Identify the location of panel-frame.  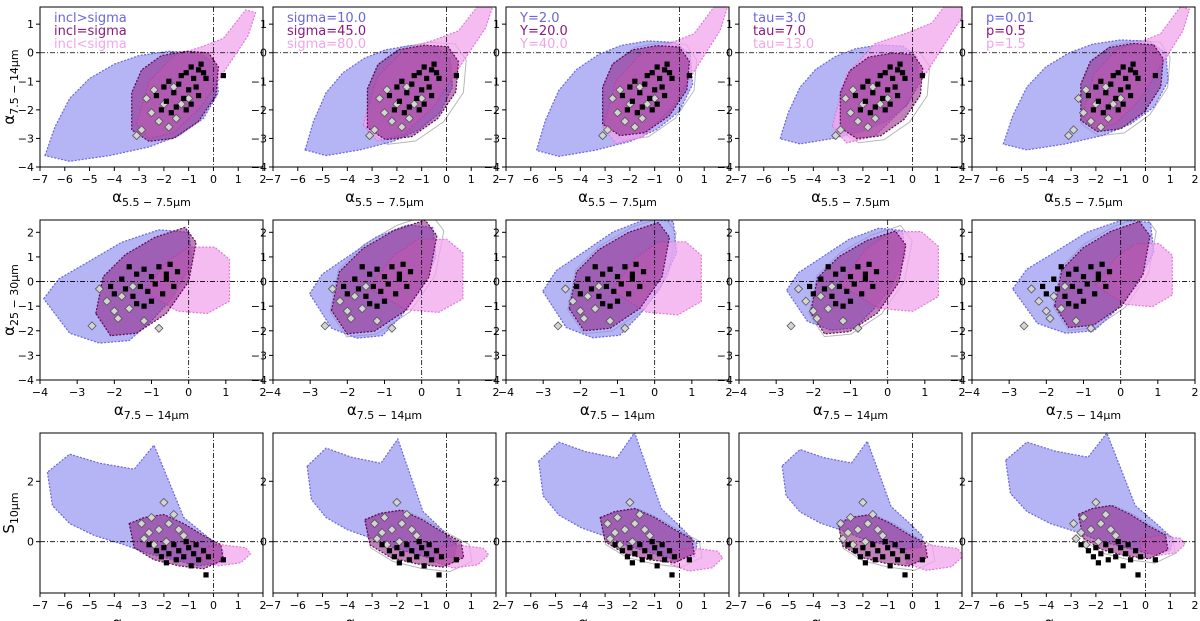
(384, 513).